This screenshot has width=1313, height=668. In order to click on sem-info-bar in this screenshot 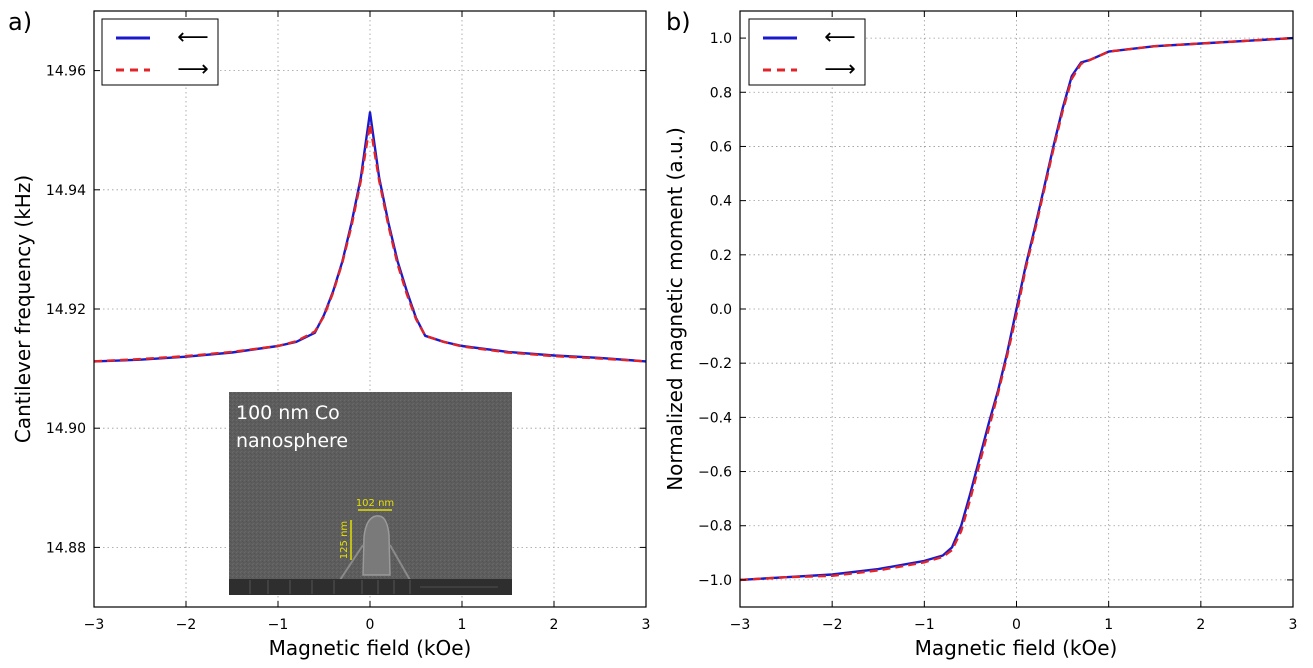, I will do `click(370, 587)`.